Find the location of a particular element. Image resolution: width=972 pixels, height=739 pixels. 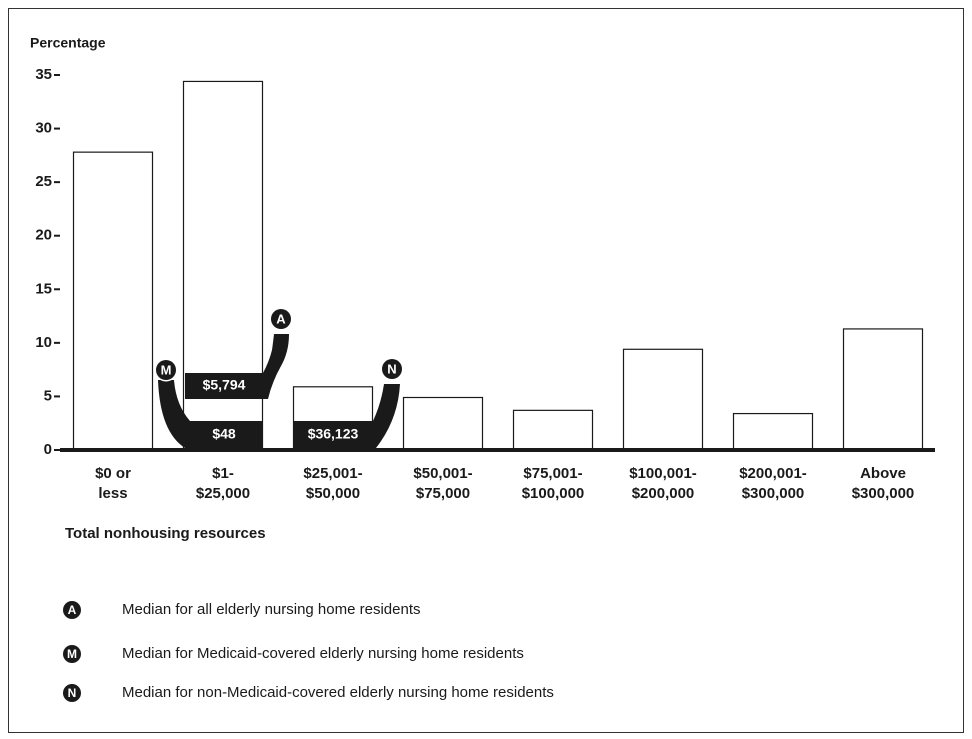

y-tick-label: 35 is located at coordinates (43, 74).